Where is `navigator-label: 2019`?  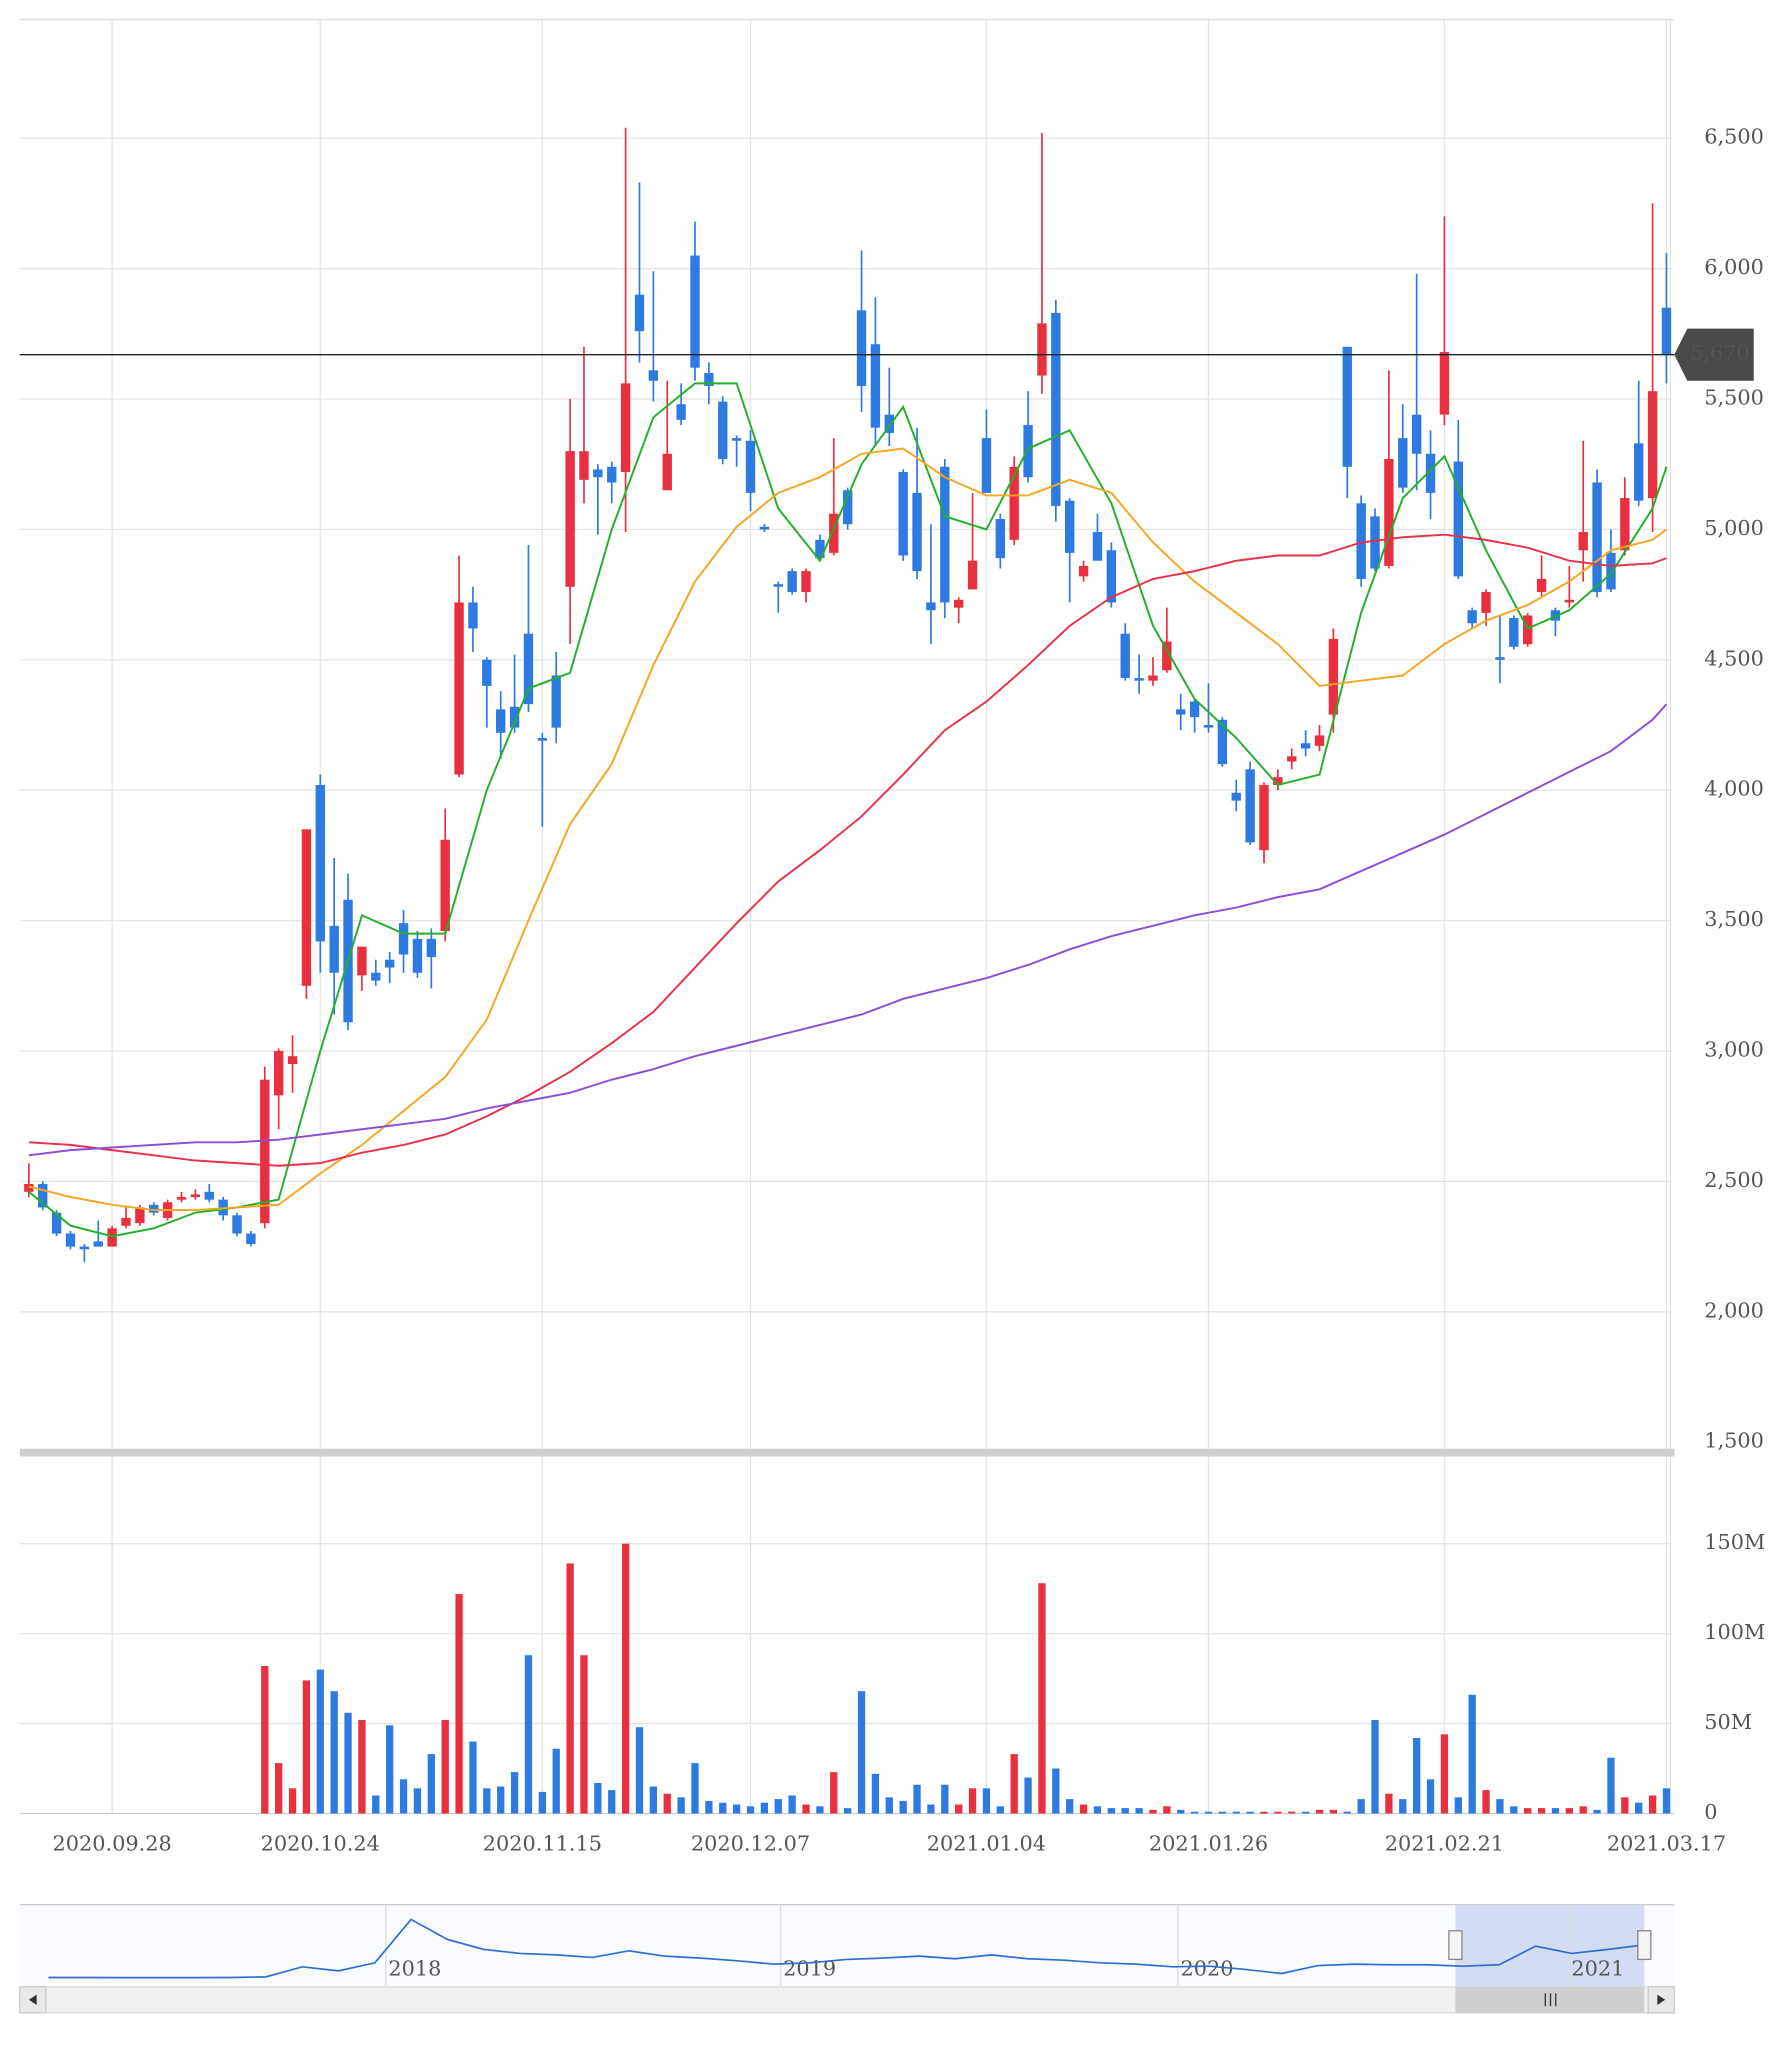 navigator-label: 2019 is located at coordinates (809, 1968).